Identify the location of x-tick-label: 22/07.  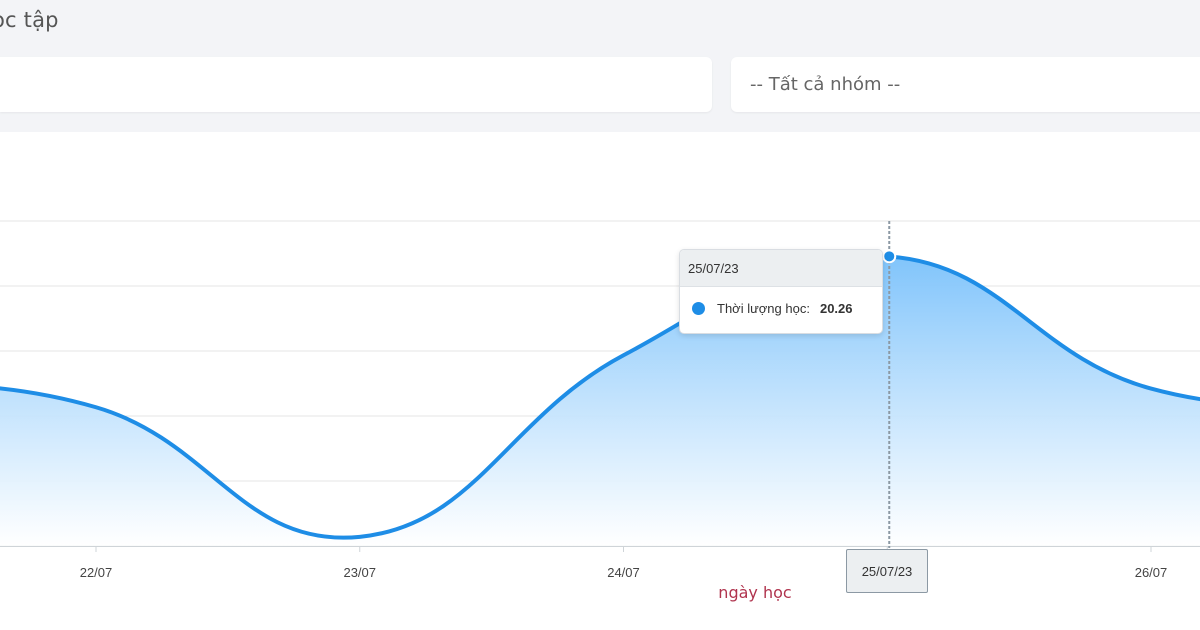
(96, 572).